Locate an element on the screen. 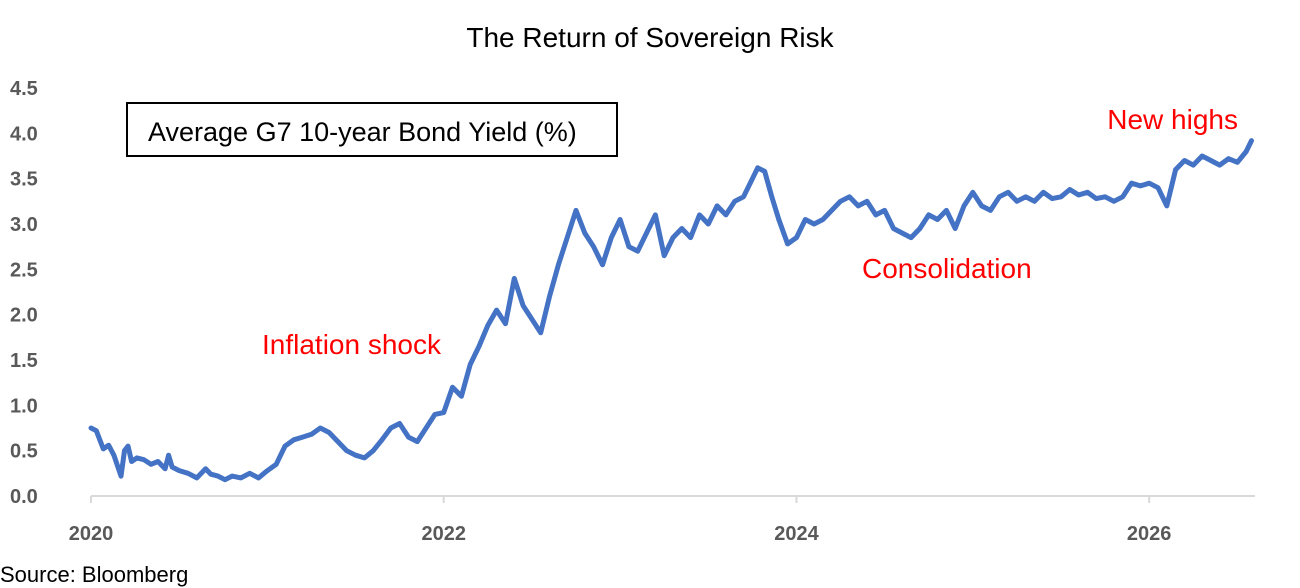 Image resolution: width=1300 pixels, height=588 pixels. annotation-label: Consolidation is located at coordinates (947, 268).